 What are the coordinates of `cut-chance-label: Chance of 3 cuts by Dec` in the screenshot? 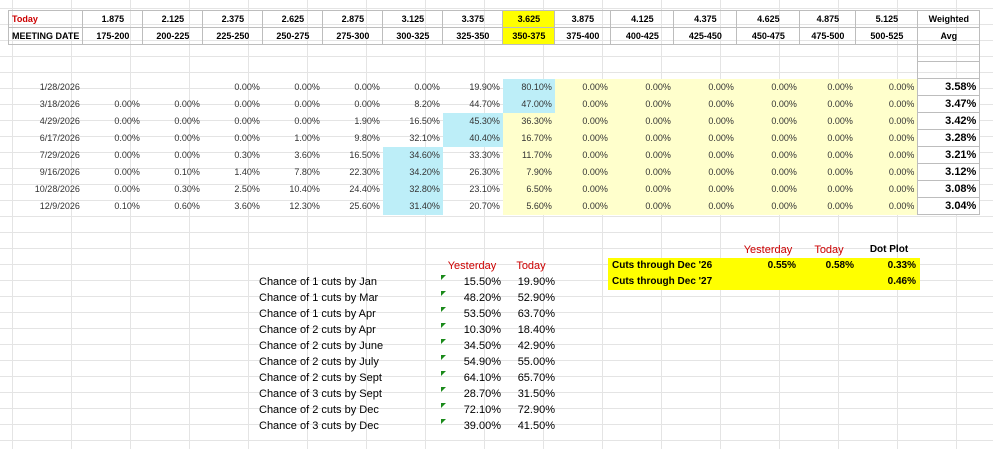 It's located at (319, 426).